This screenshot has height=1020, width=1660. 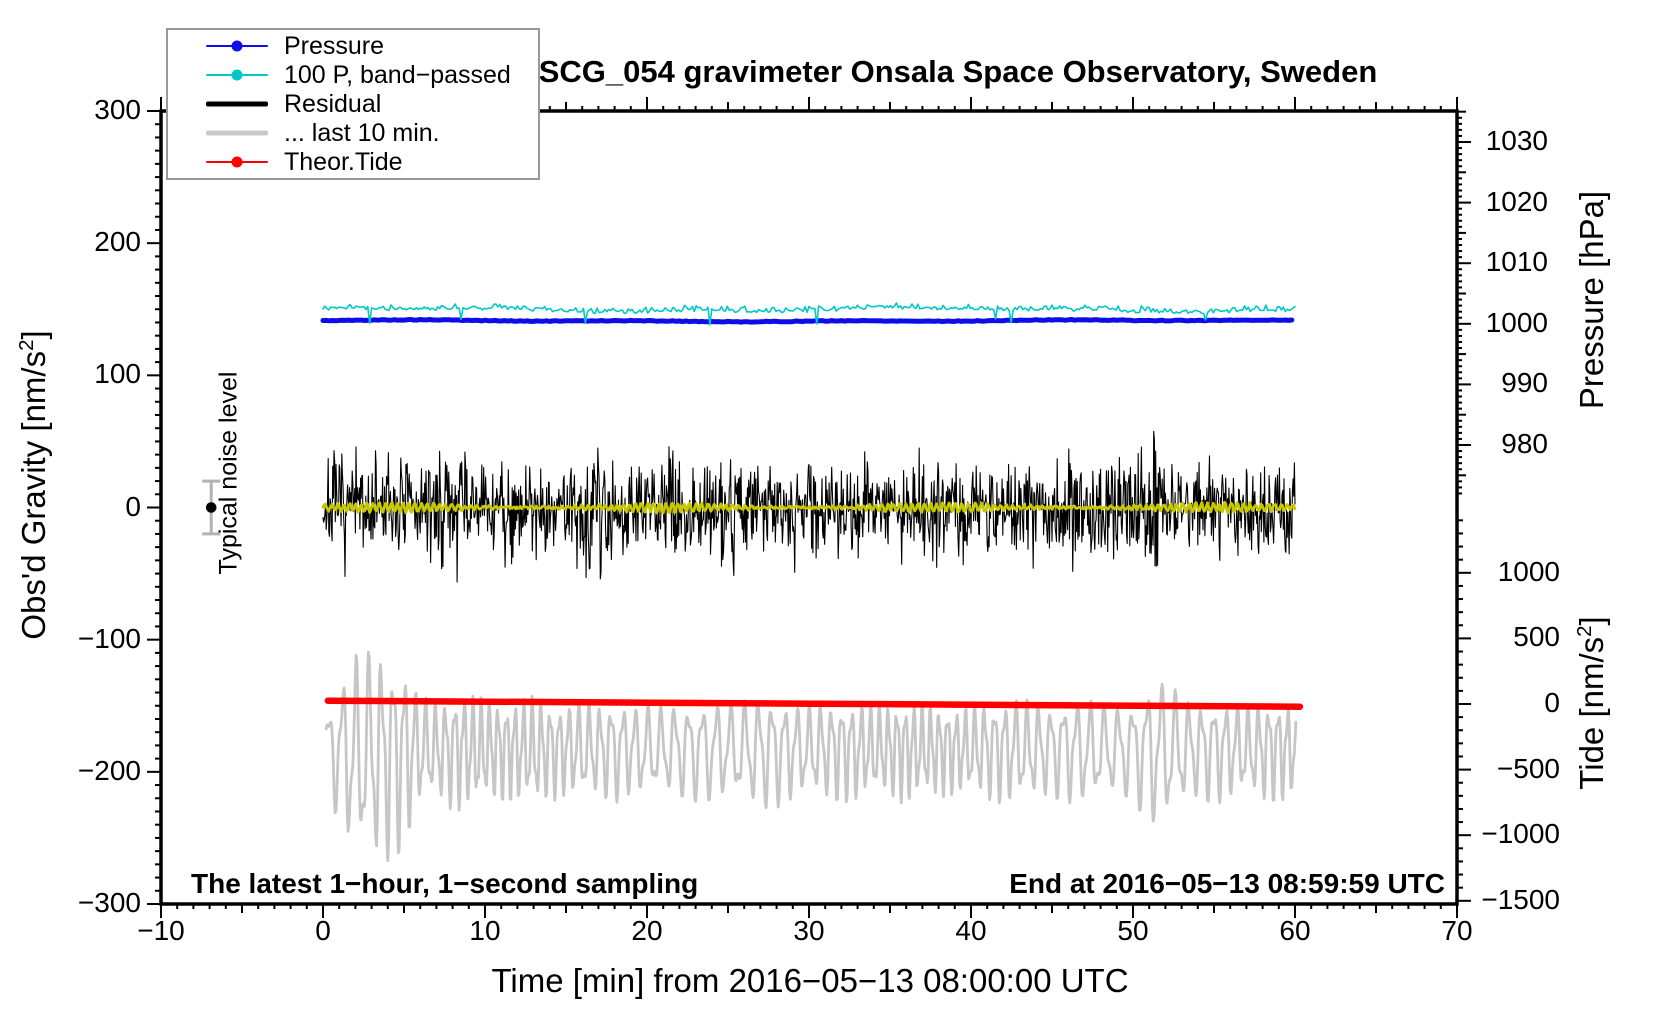 I want to click on tide-tick-label: −1000, so click(x=1520, y=834).